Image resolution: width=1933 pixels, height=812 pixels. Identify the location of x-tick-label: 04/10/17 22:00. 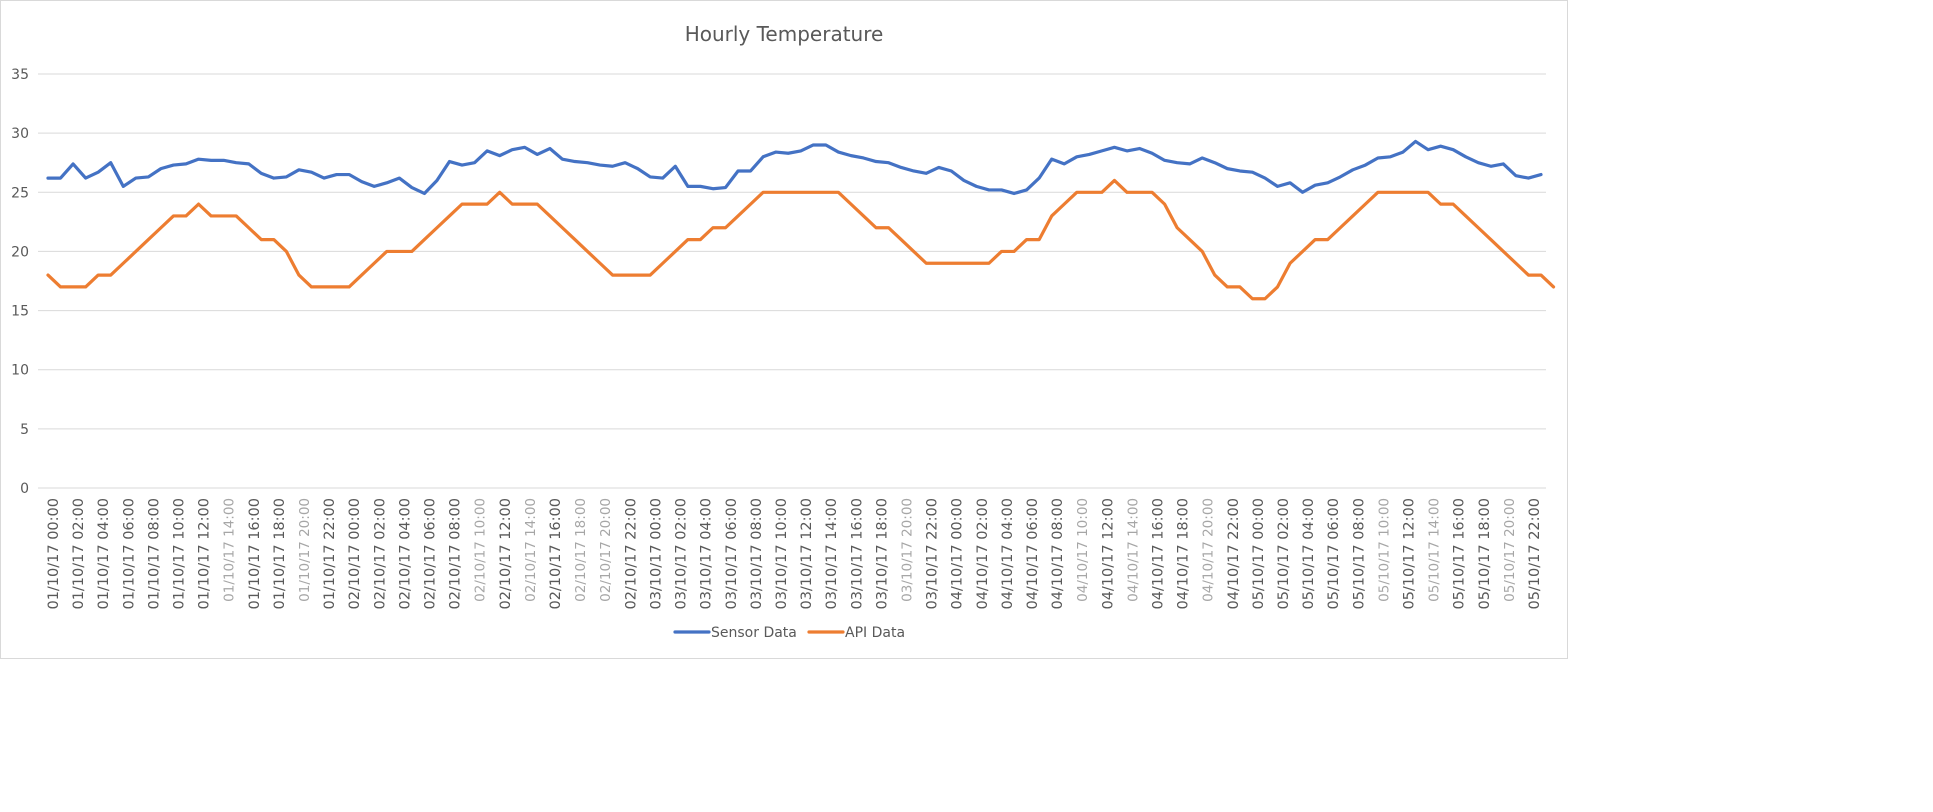
(1234, 554).